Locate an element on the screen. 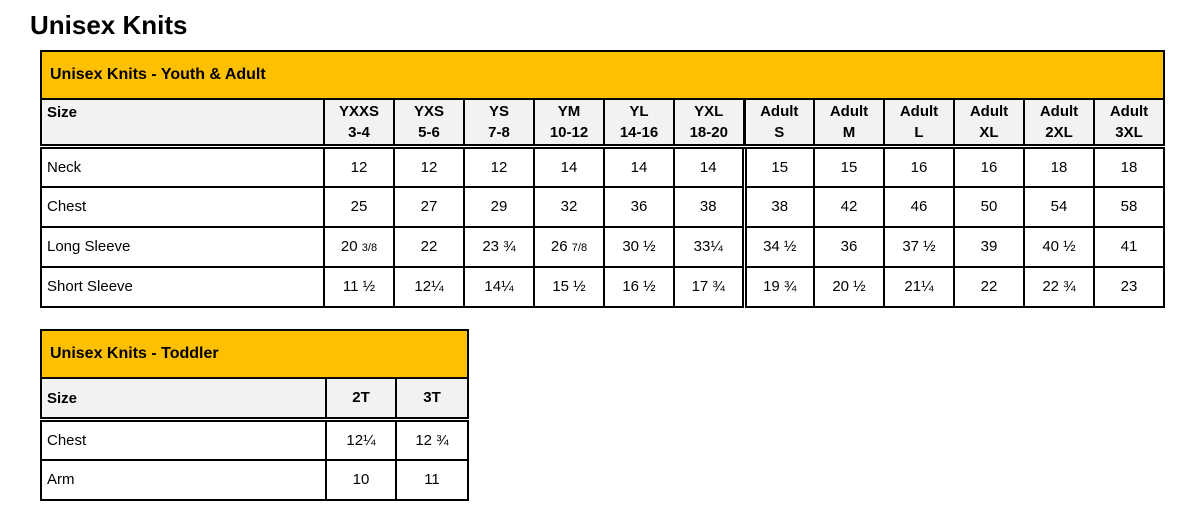 This screenshot has height=530, width=1200. value-cell: 26 7/8 is located at coordinates (569, 246).